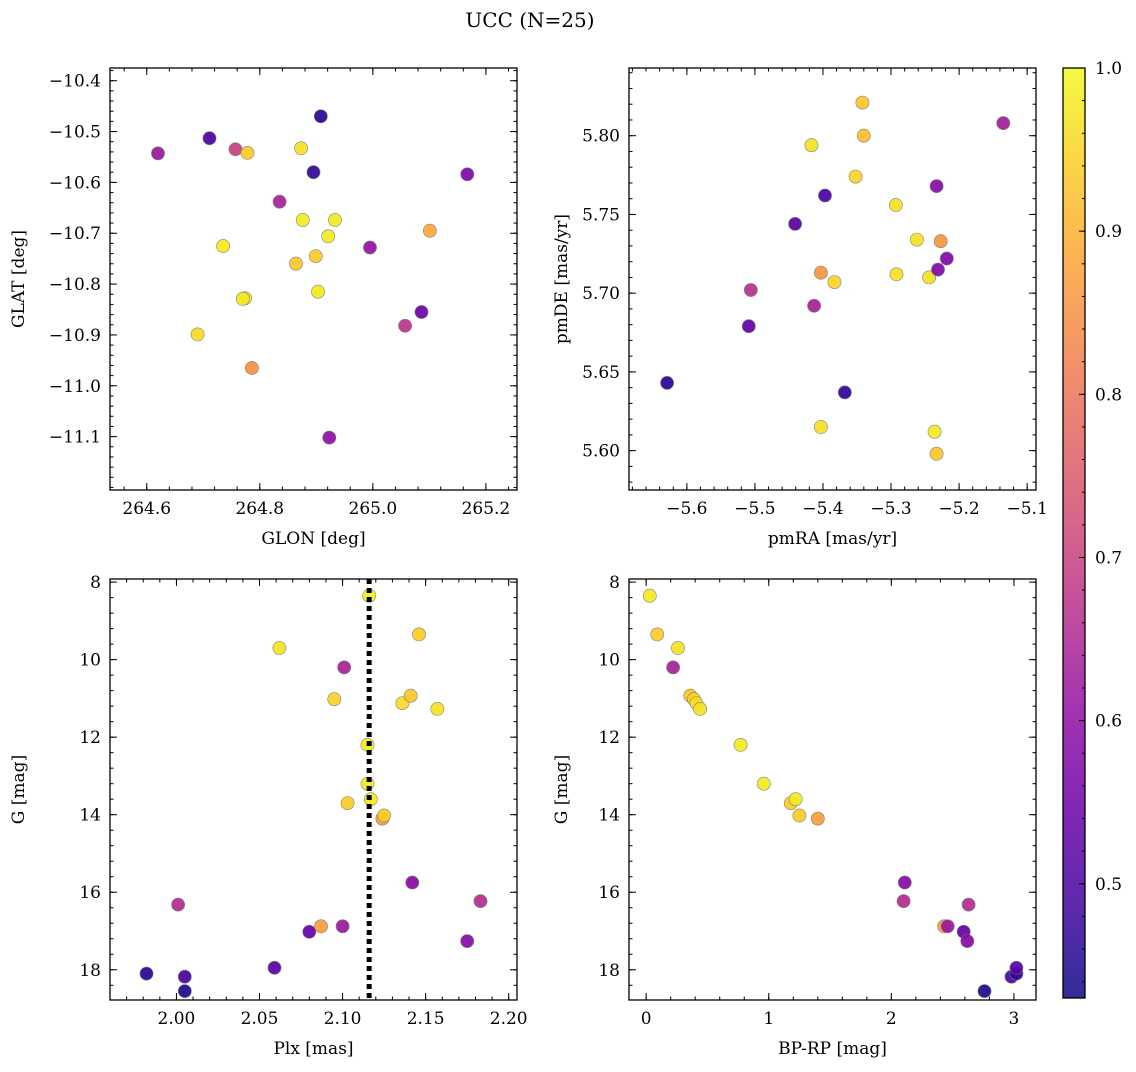 The height and width of the screenshot is (1072, 1136). What do you see at coordinates (75, 183) in the screenshot?
I see `y-tick-label: −10.6` at bounding box center [75, 183].